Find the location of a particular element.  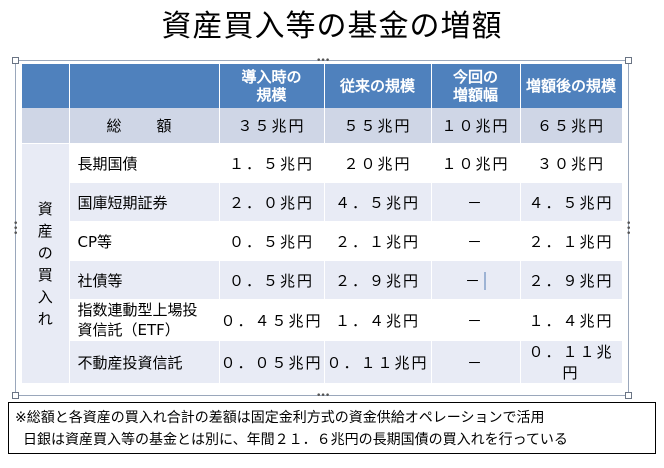

cell-intro: ０．０５兆円 is located at coordinates (272, 361).